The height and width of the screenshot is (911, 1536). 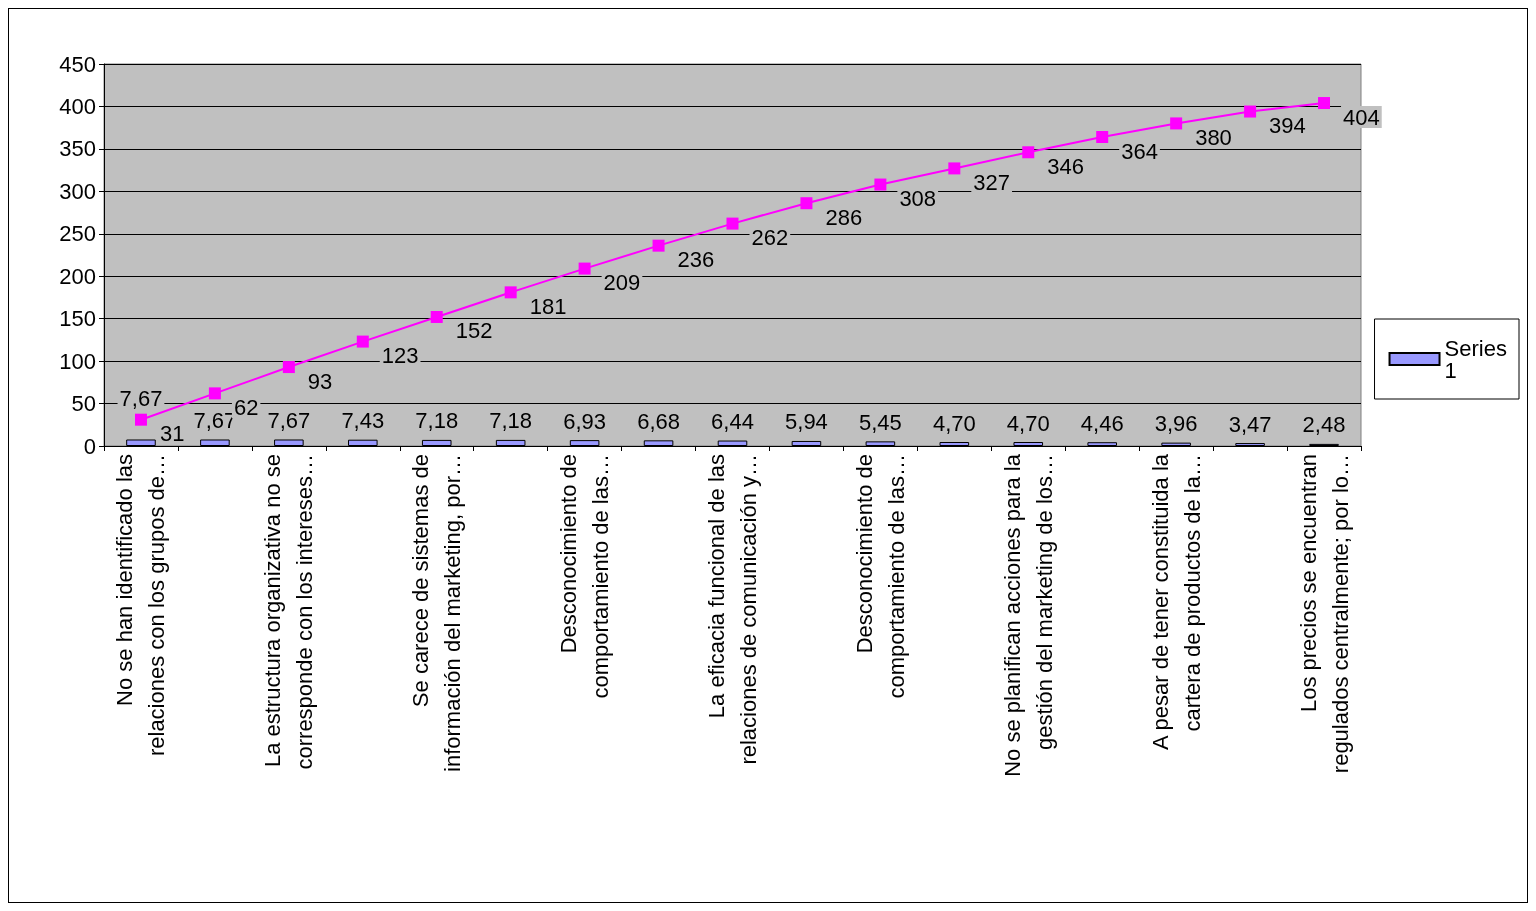 I want to click on y-tick-label: 400, so click(x=77, y=106).